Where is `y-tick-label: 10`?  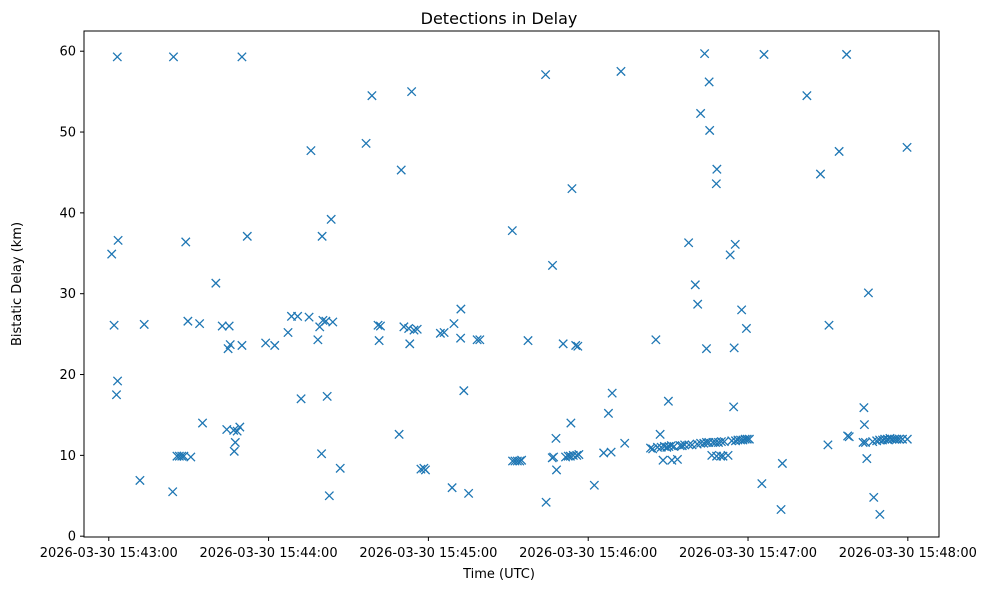
y-tick-label: 10 is located at coordinates (67, 456).